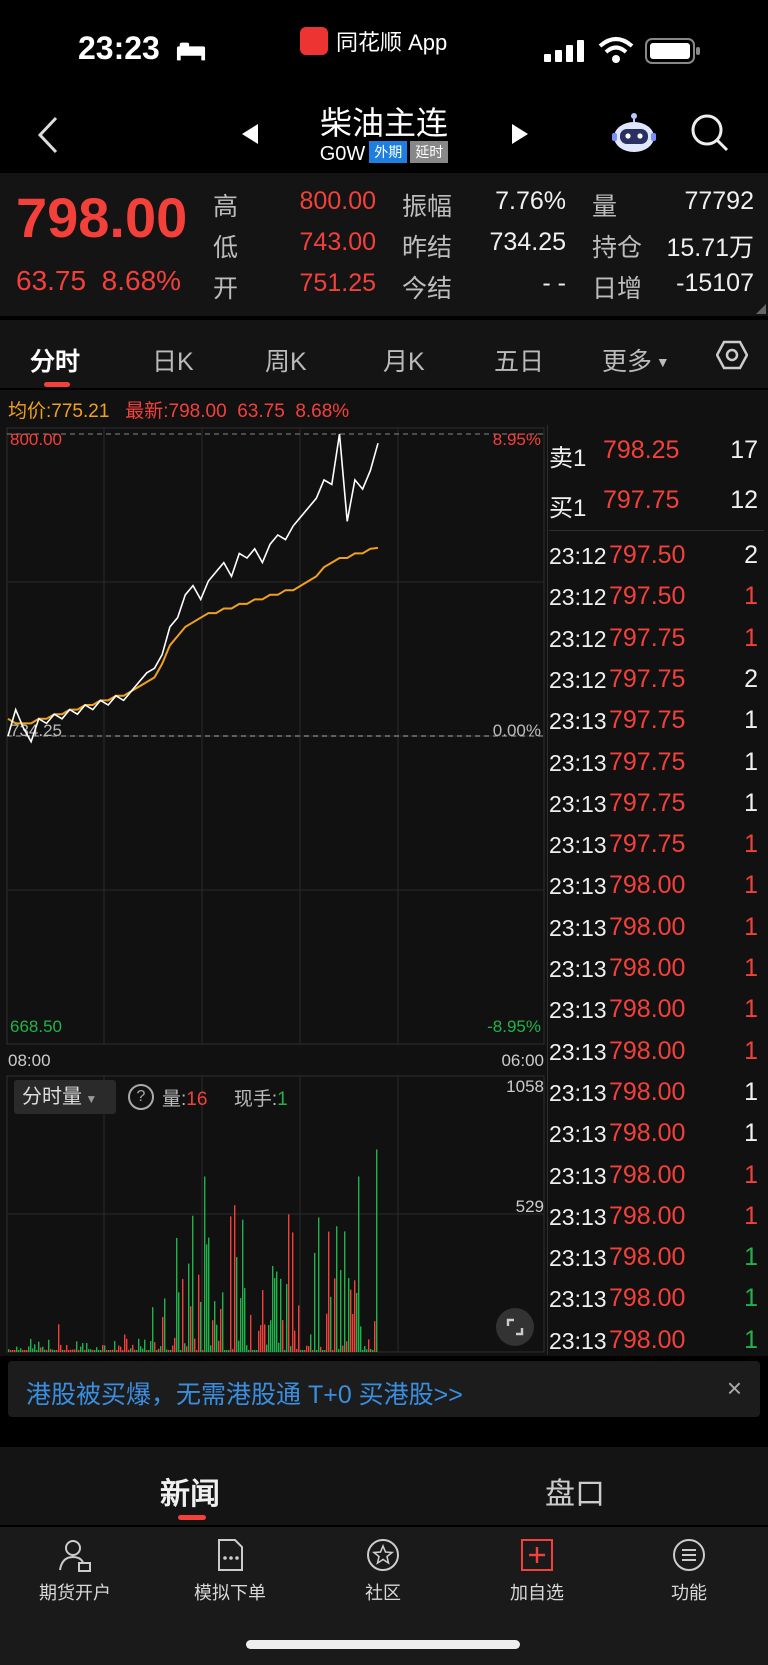 The width and height of the screenshot is (768, 1665). What do you see at coordinates (575, 1494) in the screenshot?
I see `tab-pankou: 盘口` at bounding box center [575, 1494].